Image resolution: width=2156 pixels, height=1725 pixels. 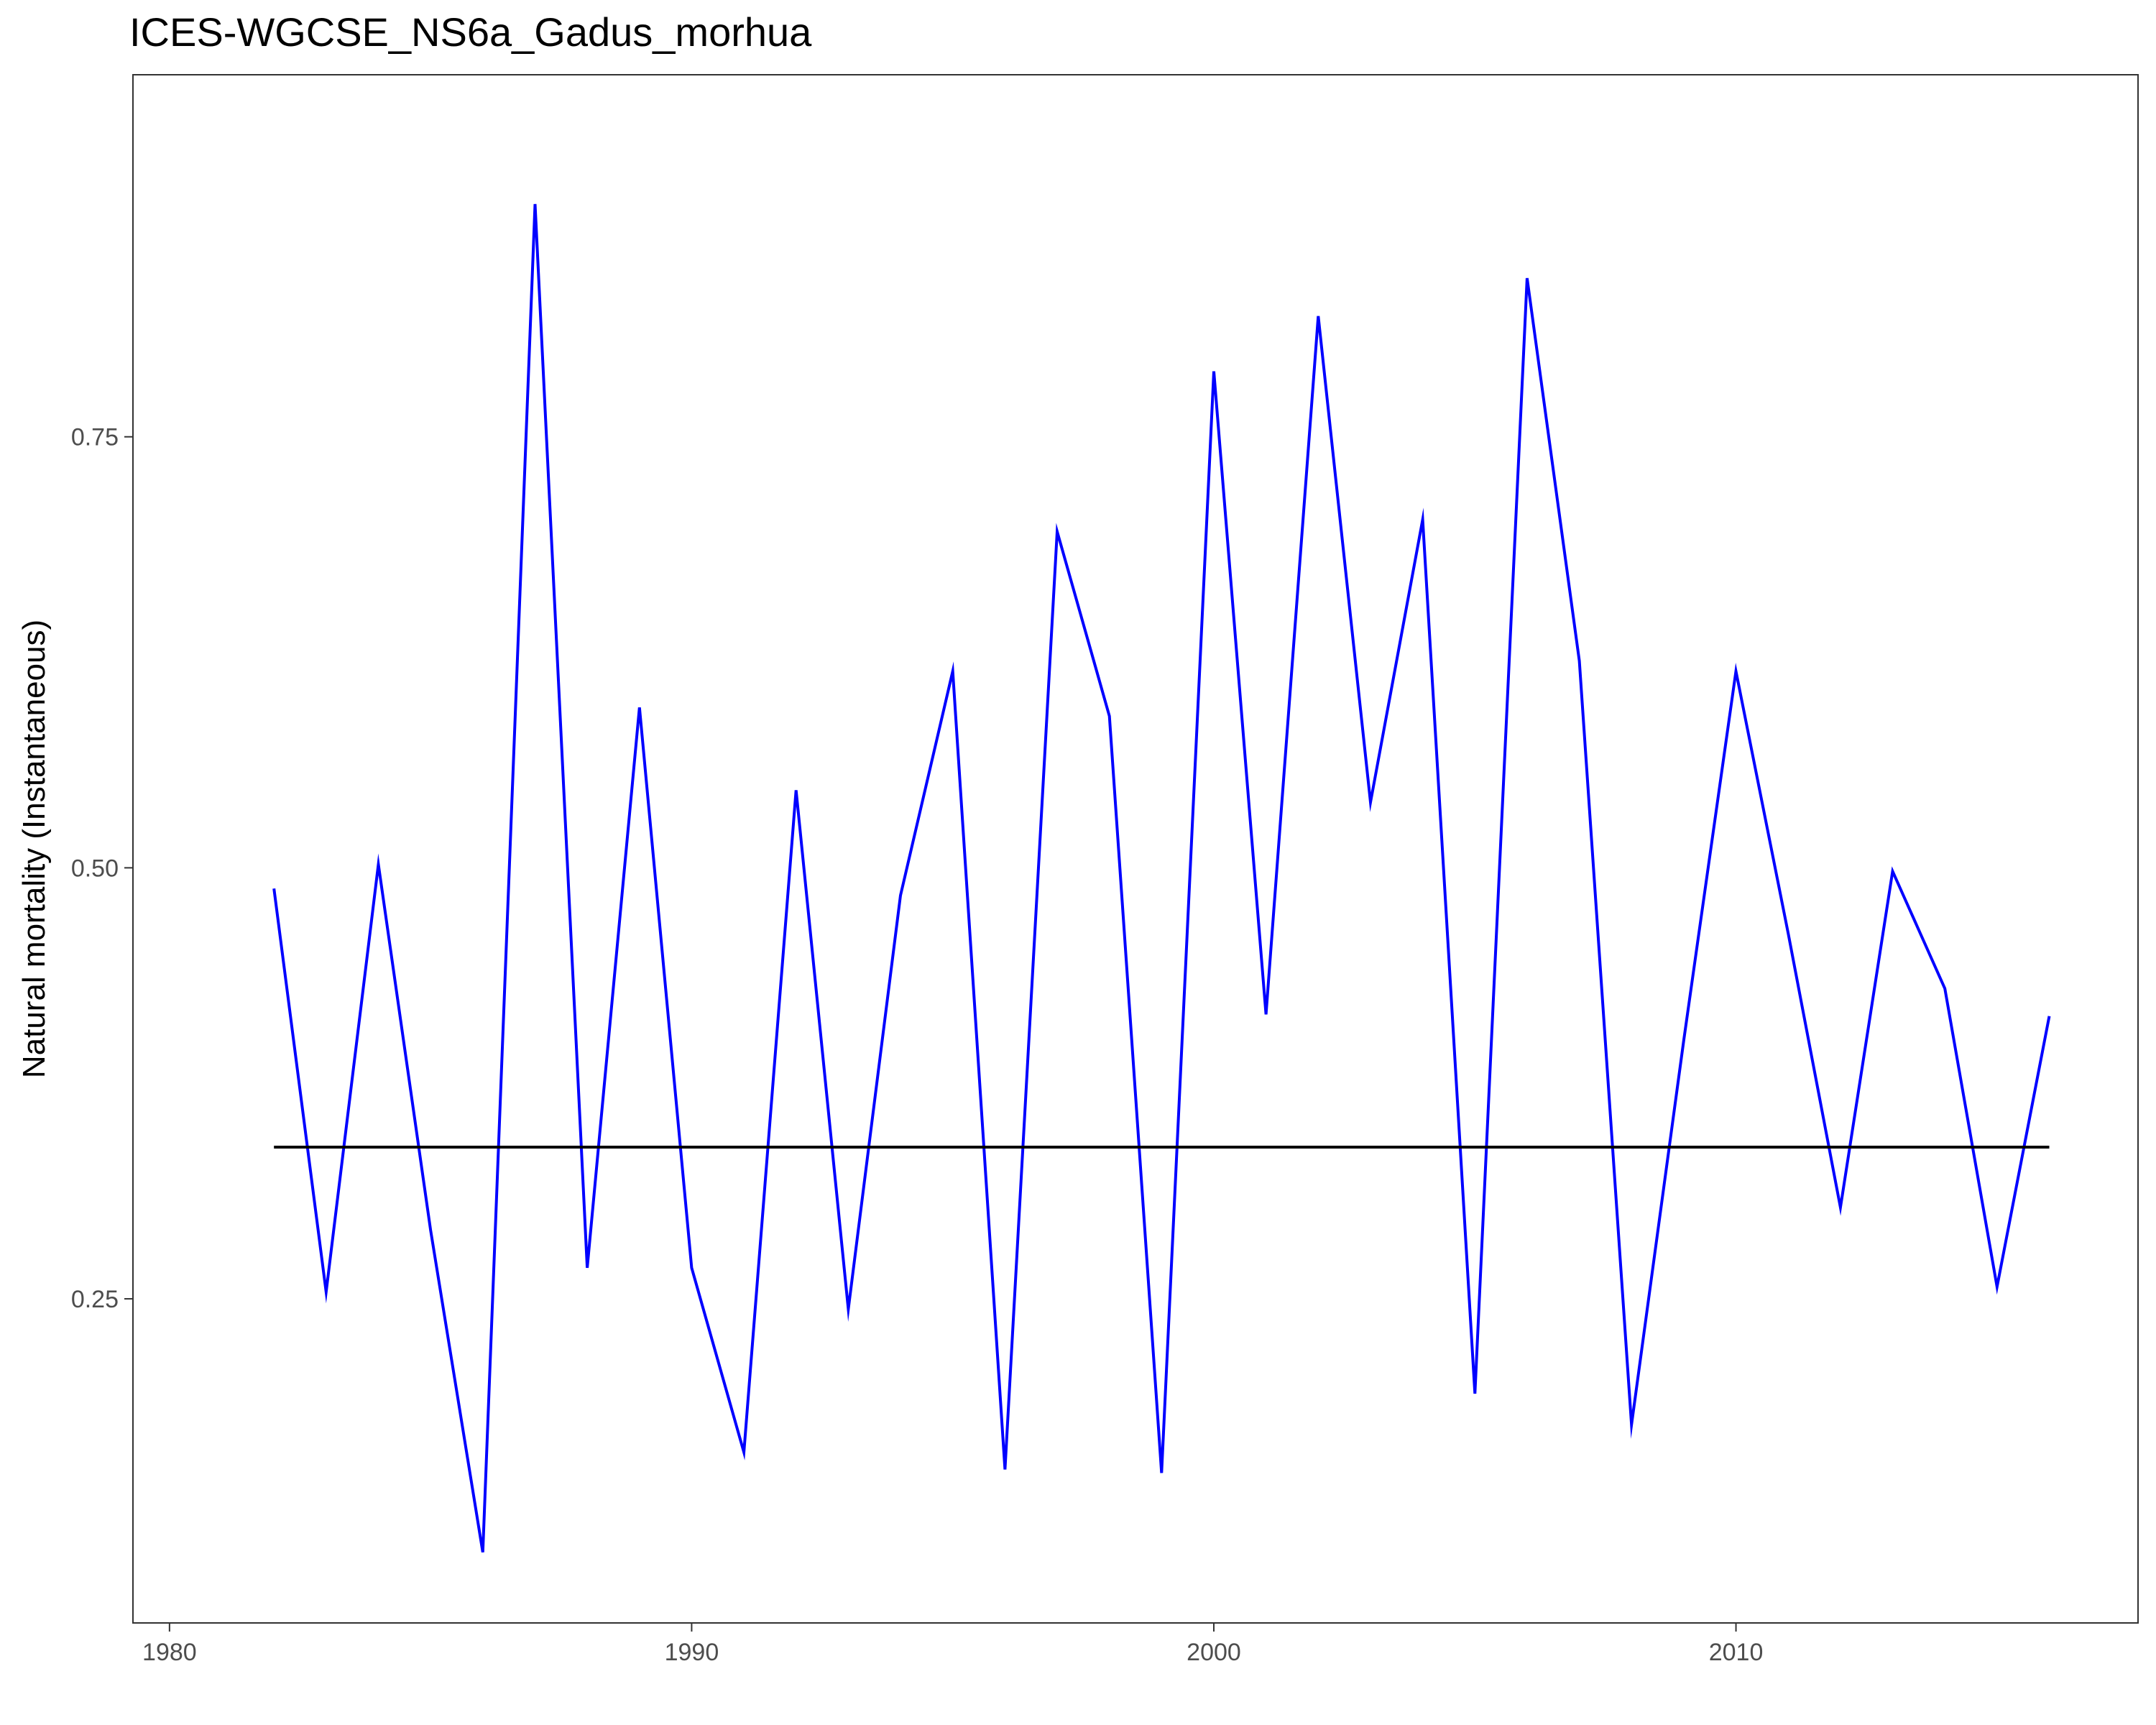 What do you see at coordinates (1214, 1652) in the screenshot?
I see `x-tick-label: 2000` at bounding box center [1214, 1652].